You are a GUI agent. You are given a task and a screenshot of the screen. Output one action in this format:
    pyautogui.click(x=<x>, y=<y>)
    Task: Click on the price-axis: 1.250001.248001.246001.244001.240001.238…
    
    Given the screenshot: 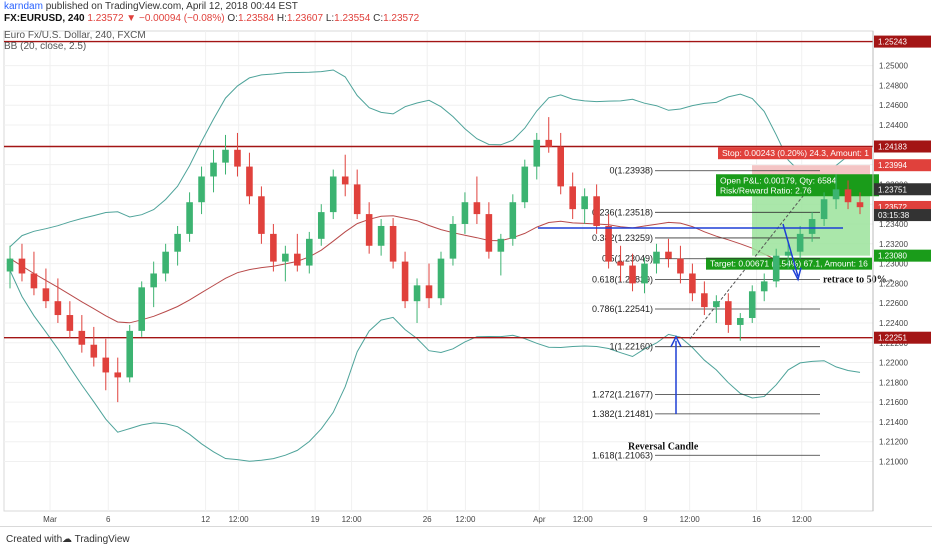 What is the action you would take?
    pyautogui.click(x=901, y=271)
    